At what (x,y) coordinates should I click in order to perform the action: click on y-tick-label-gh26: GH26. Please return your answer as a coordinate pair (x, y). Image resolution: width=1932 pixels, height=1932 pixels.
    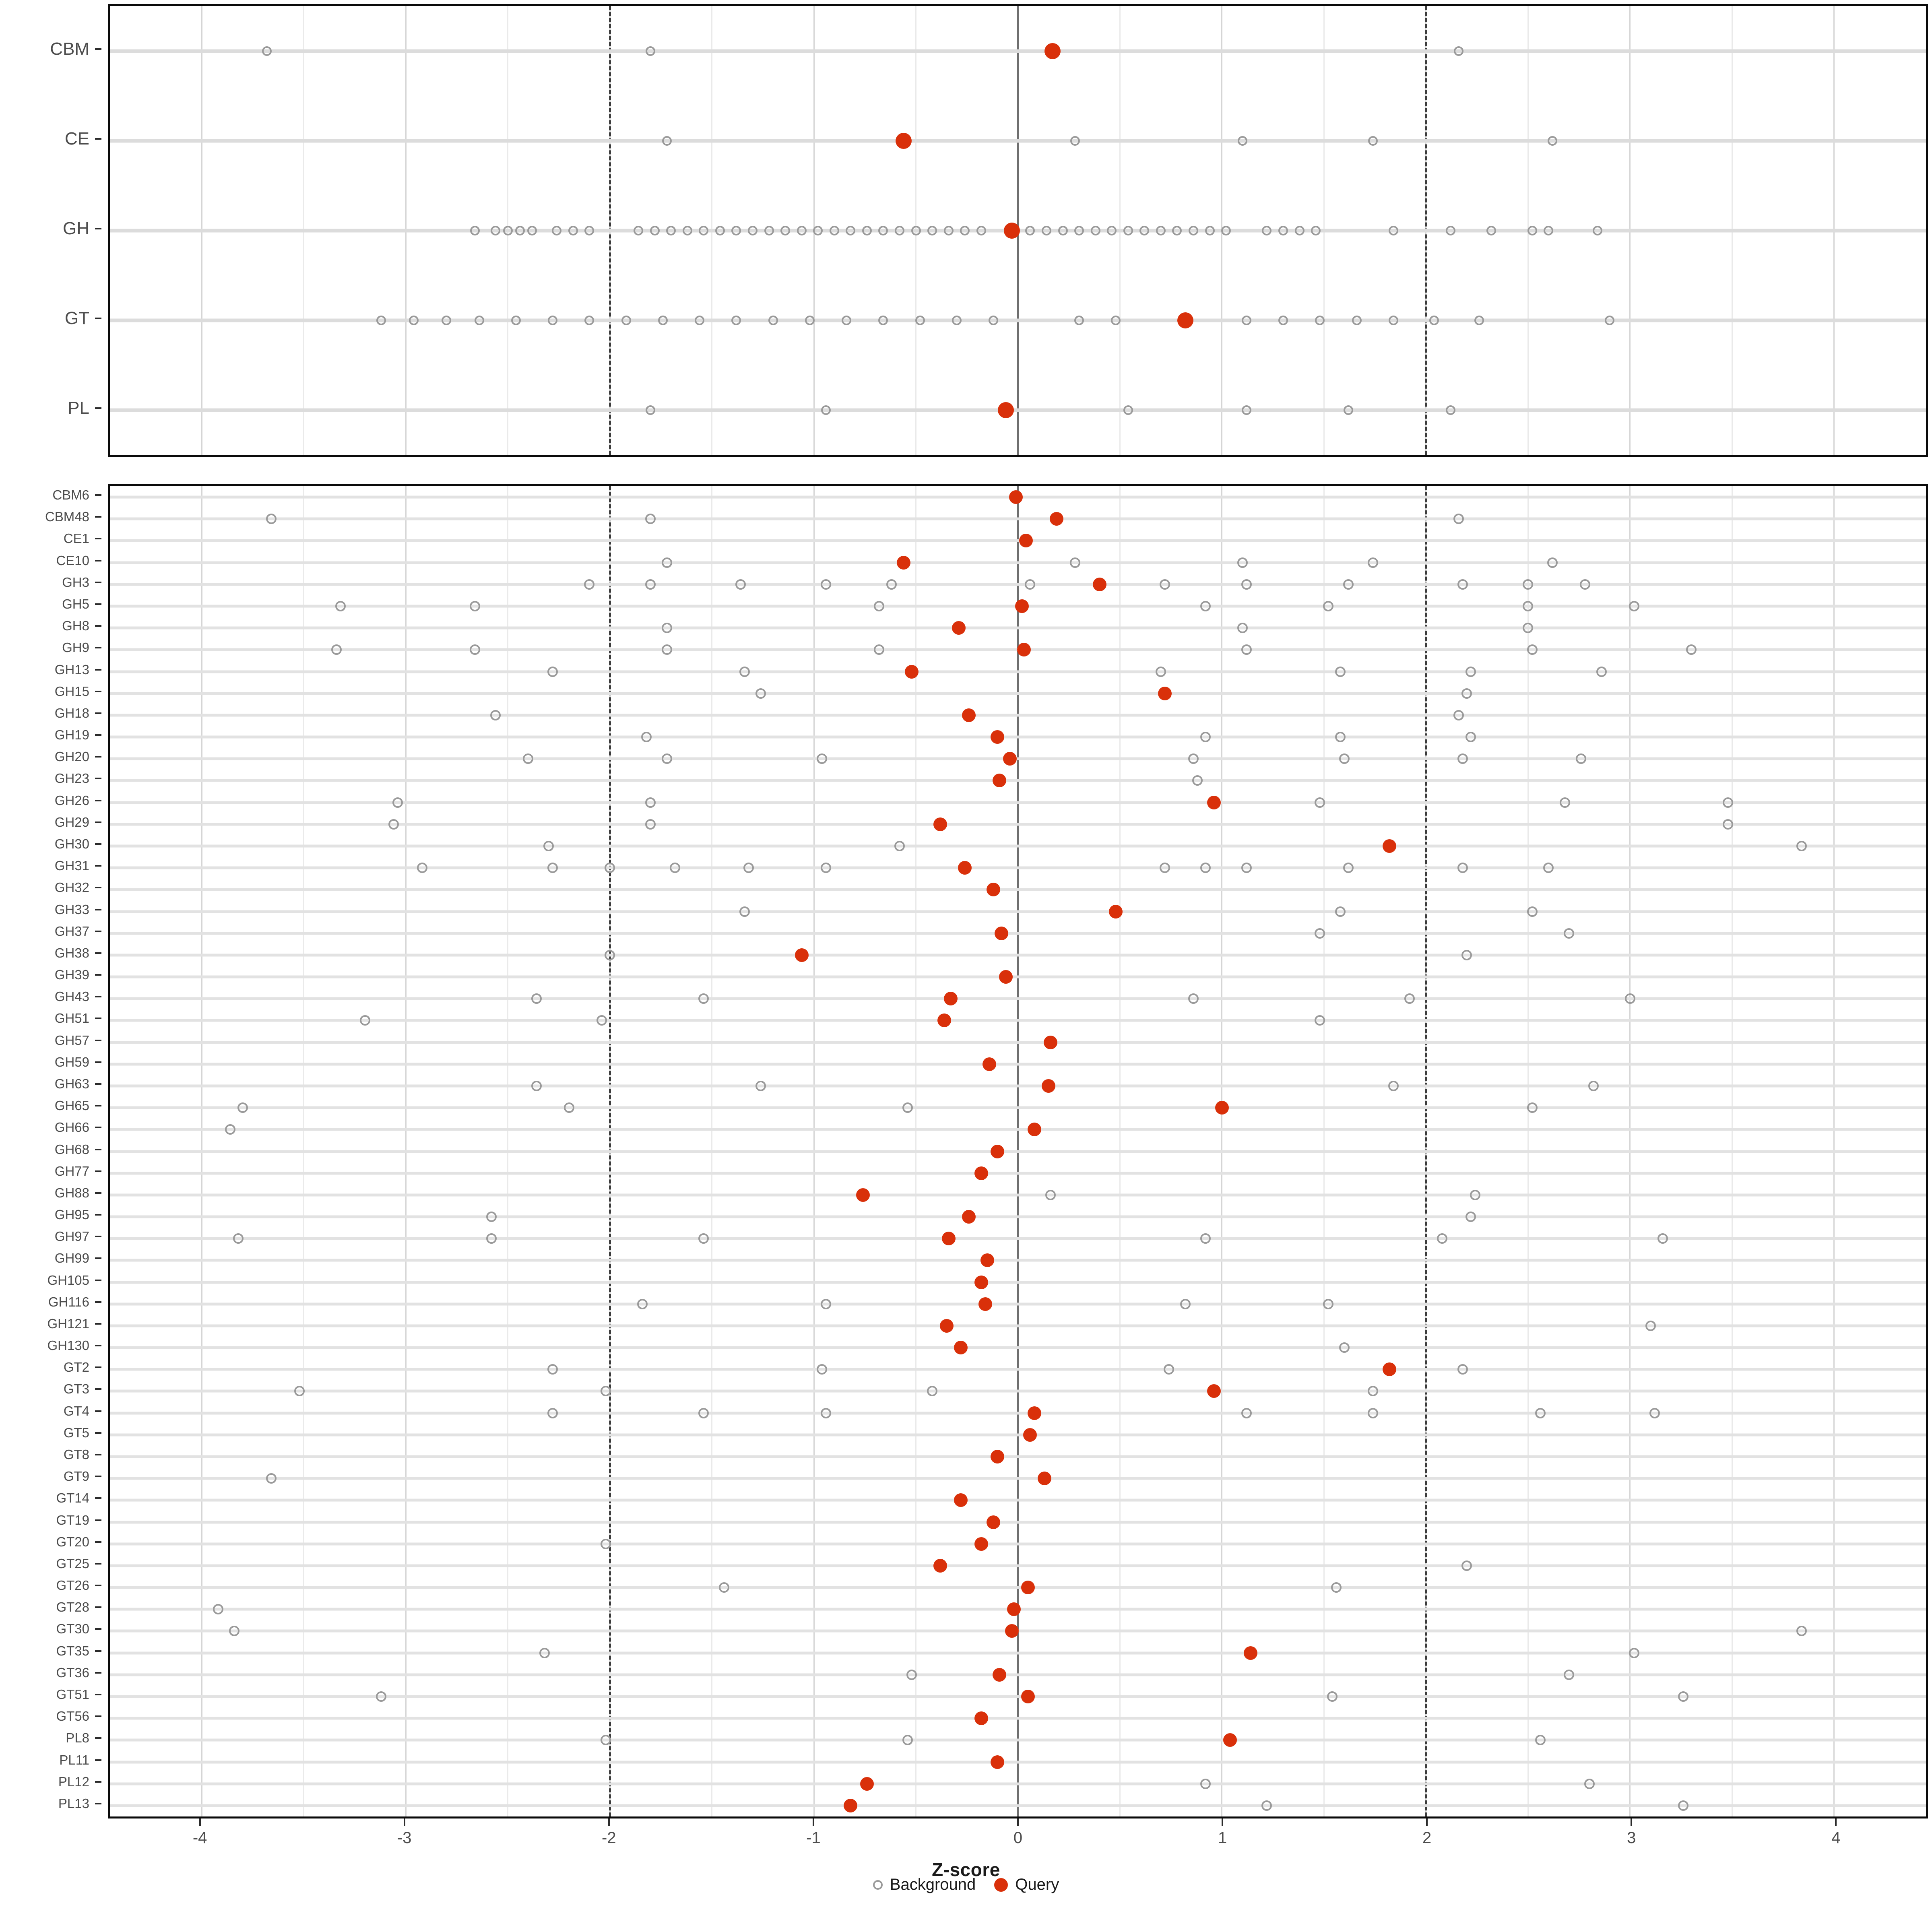
    Looking at the image, I should click on (71, 800).